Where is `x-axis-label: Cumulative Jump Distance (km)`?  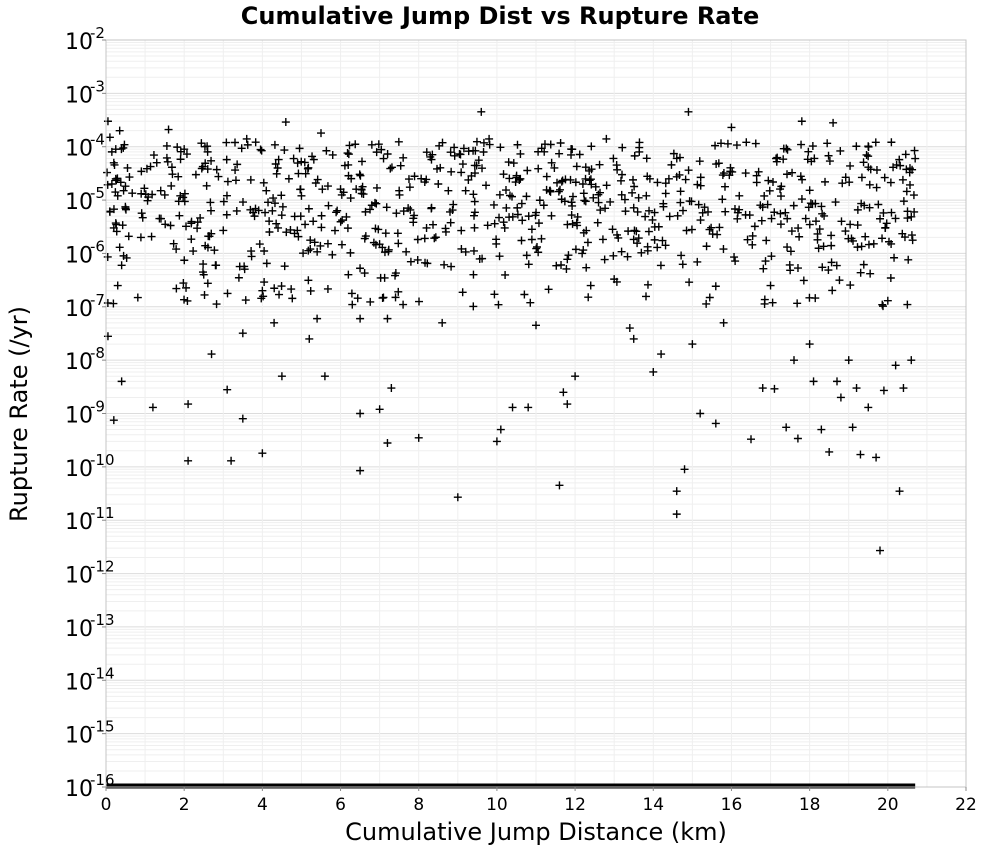
x-axis-label: Cumulative Jump Distance (km) is located at coordinates (536, 832).